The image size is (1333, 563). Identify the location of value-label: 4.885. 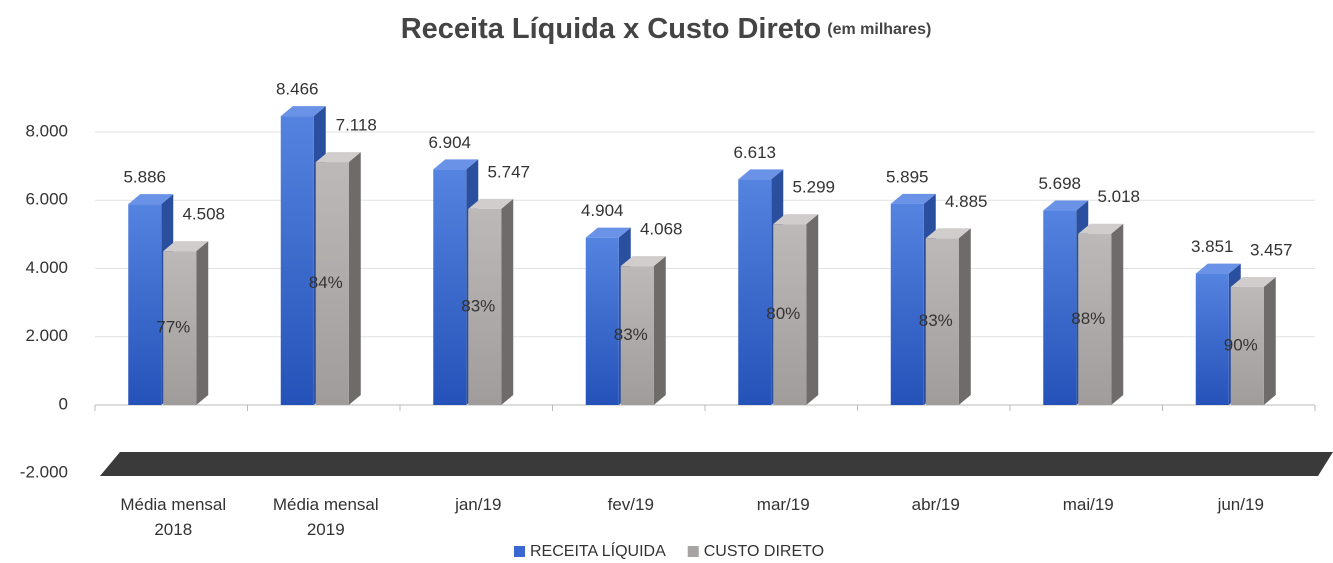
(966, 201).